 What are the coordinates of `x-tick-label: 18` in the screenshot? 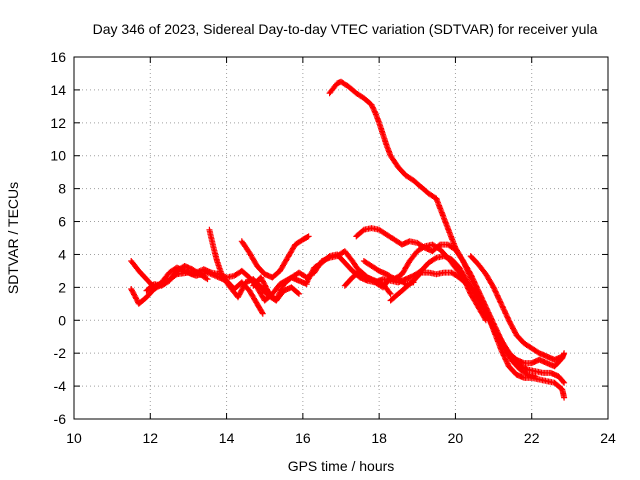 It's located at (379, 438).